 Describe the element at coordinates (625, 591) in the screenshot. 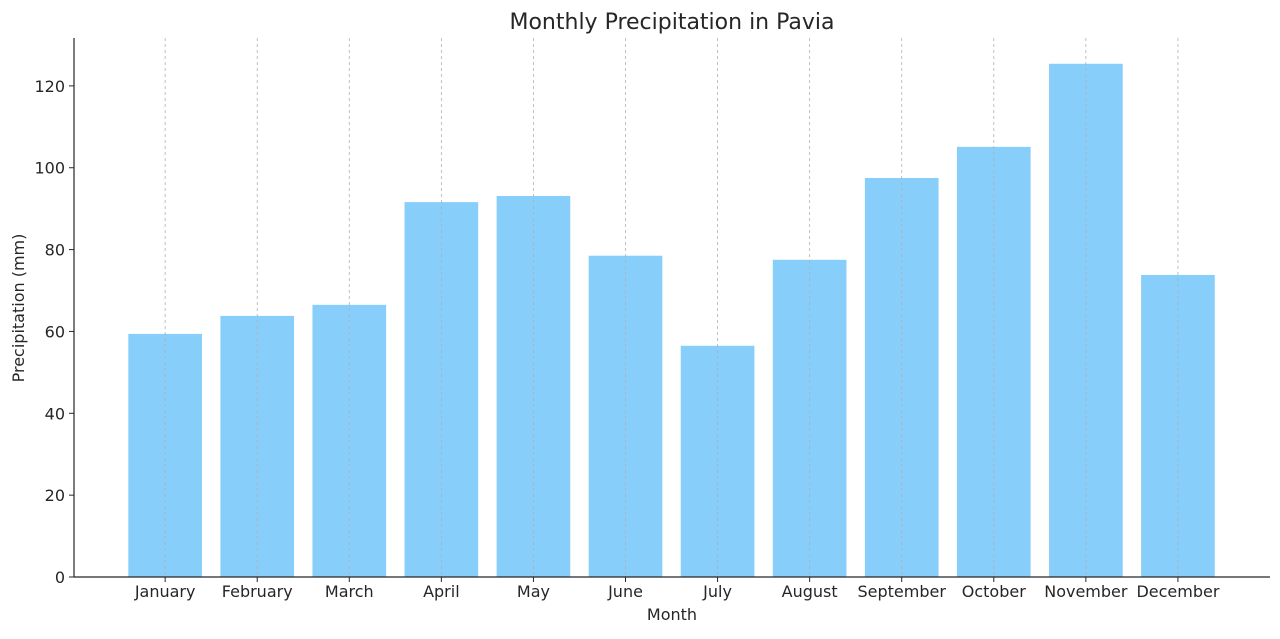

I see `x-tick-label: June` at that location.